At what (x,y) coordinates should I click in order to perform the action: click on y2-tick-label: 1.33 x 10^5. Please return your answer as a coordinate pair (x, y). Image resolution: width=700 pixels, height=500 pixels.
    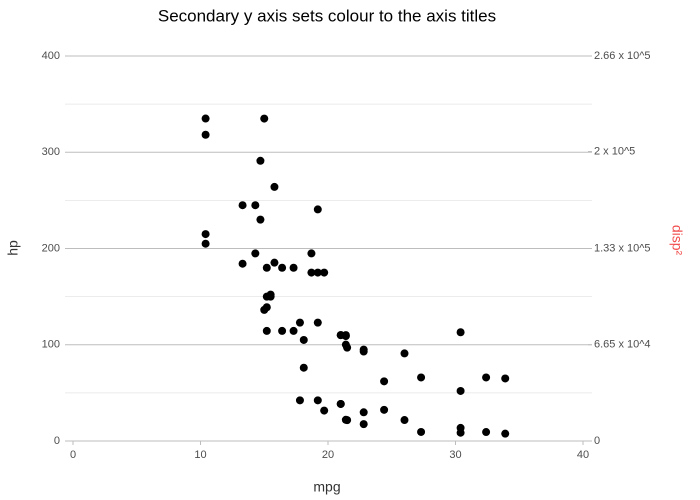
    Looking at the image, I should click on (622, 248).